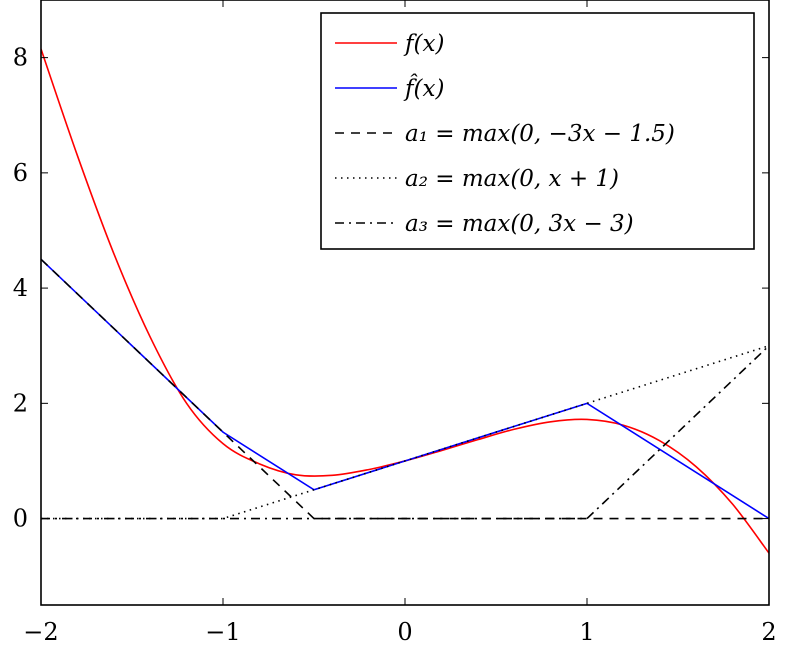 The height and width of the screenshot is (654, 790). Describe the element at coordinates (586, 632) in the screenshot. I see `x-tick-label: 1` at that location.